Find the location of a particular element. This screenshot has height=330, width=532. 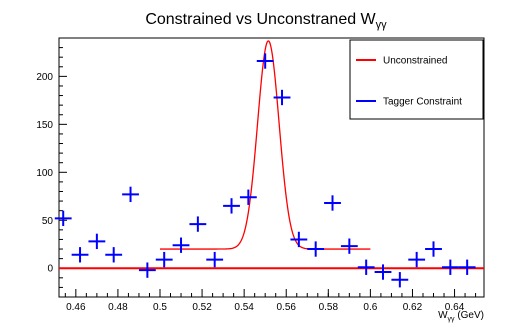

x-tick-label: 0.62 is located at coordinates (413, 307).